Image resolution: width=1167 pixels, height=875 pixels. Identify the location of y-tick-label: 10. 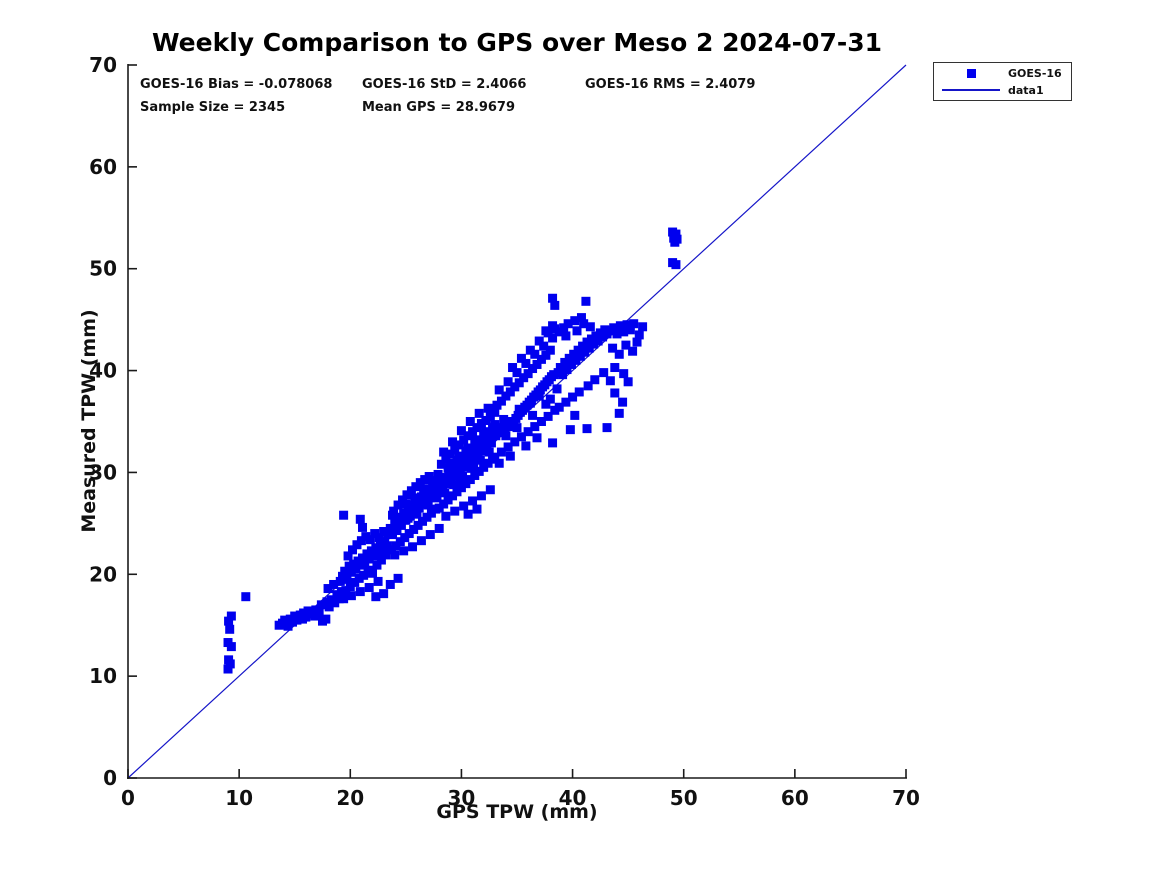
(103, 676).